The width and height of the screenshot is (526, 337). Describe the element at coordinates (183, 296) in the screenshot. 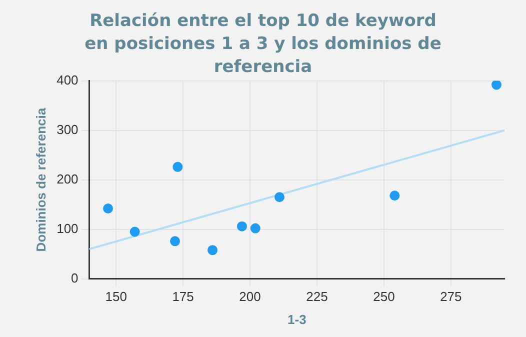

I see `x-tick-label: 175` at that location.